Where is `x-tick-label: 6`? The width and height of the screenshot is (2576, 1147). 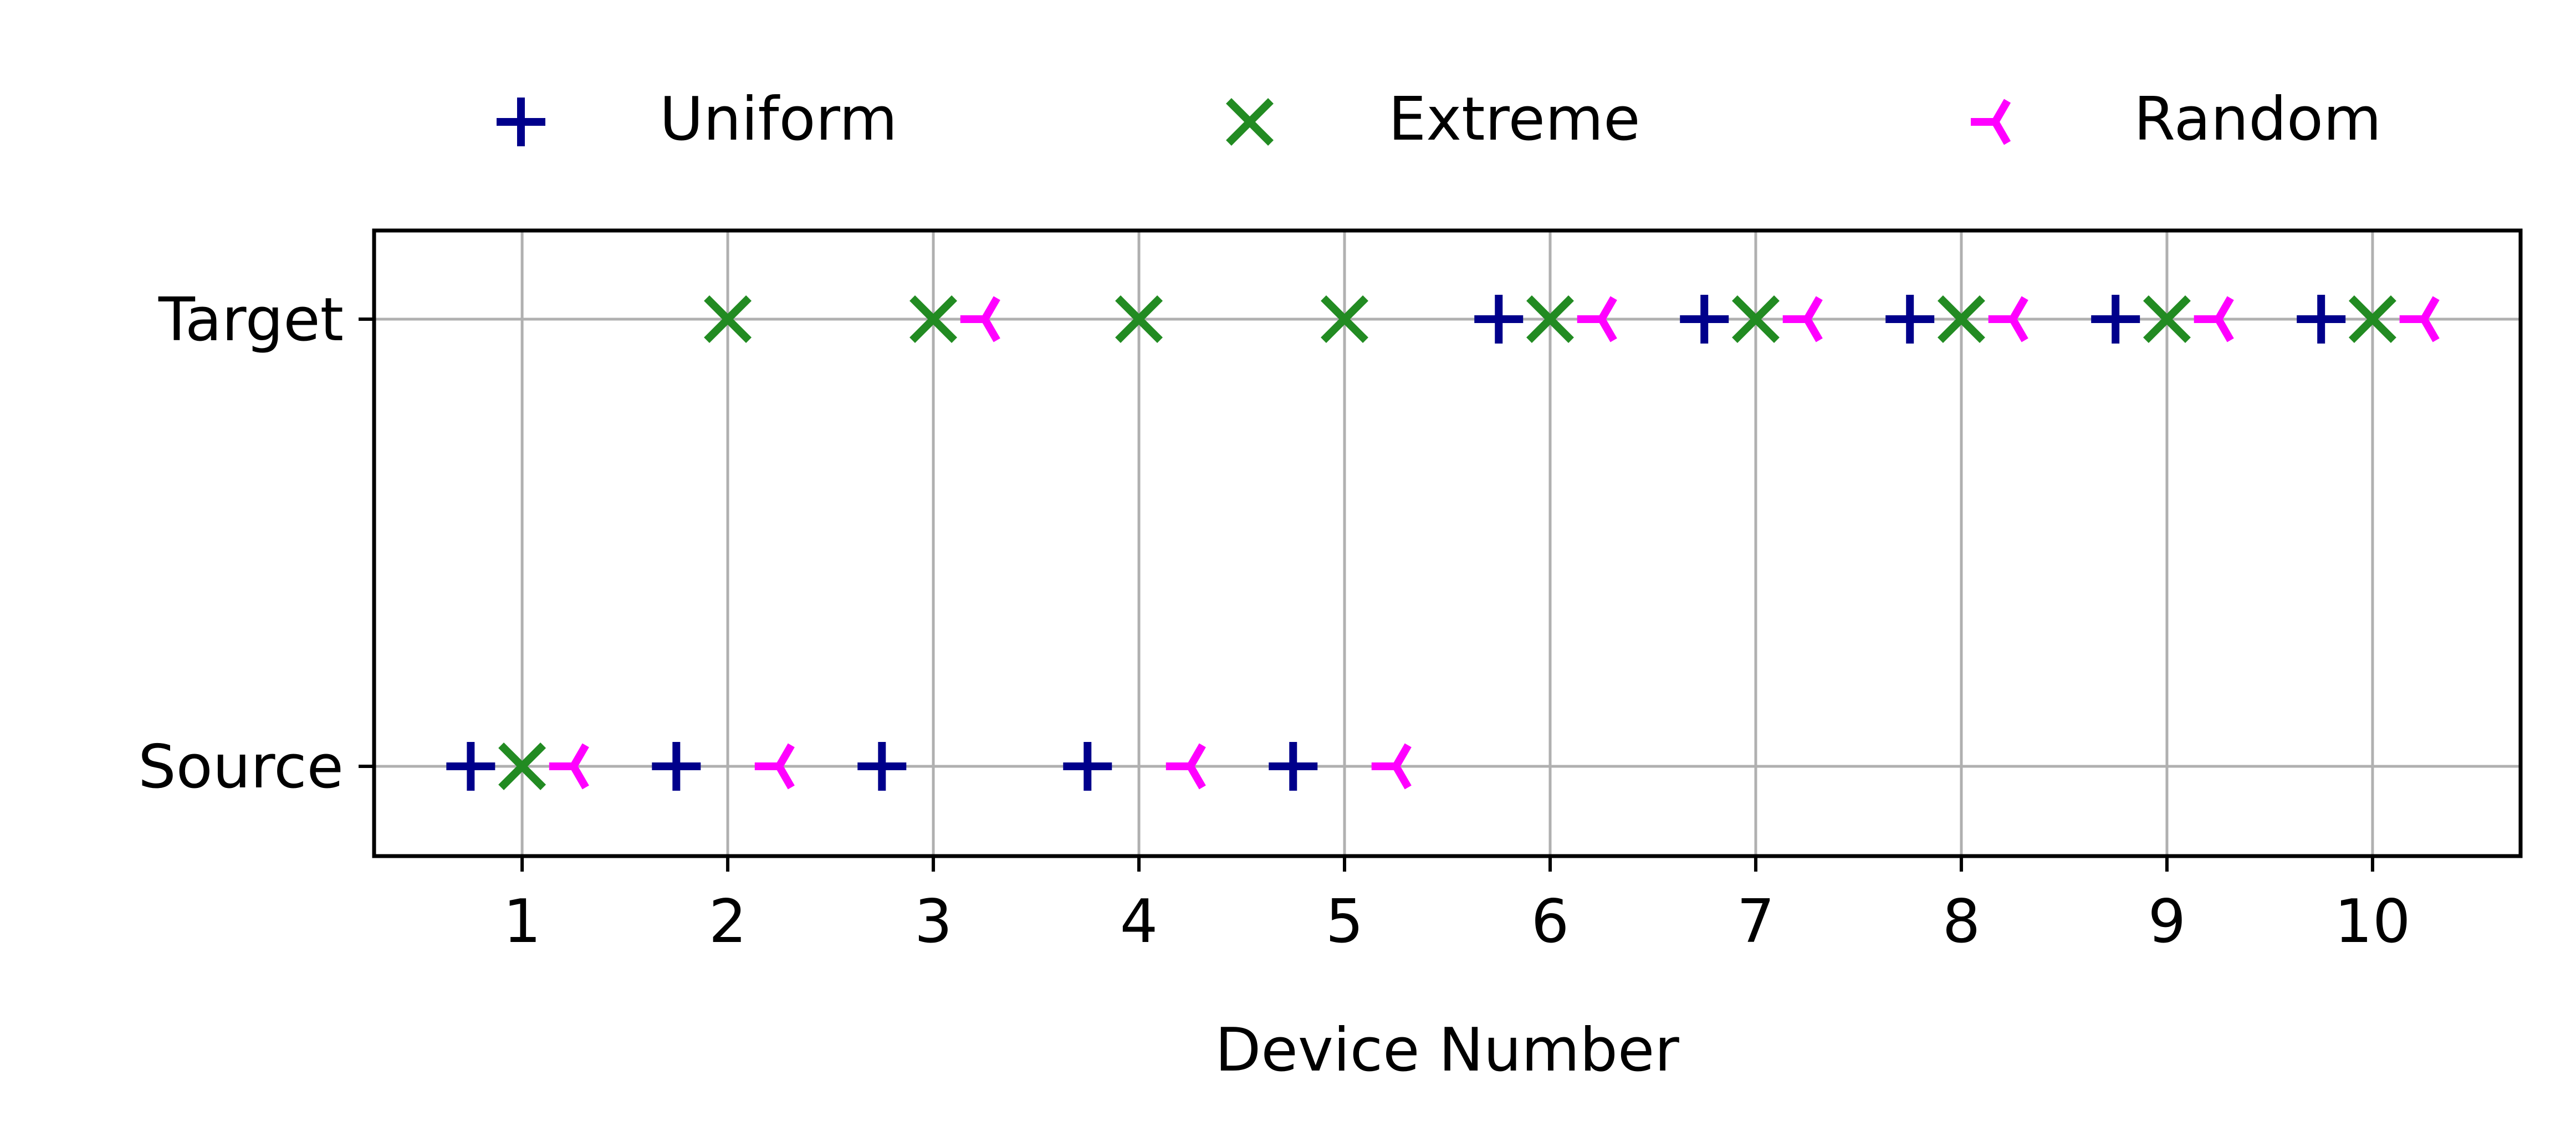 x-tick-label: 6 is located at coordinates (1550, 922).